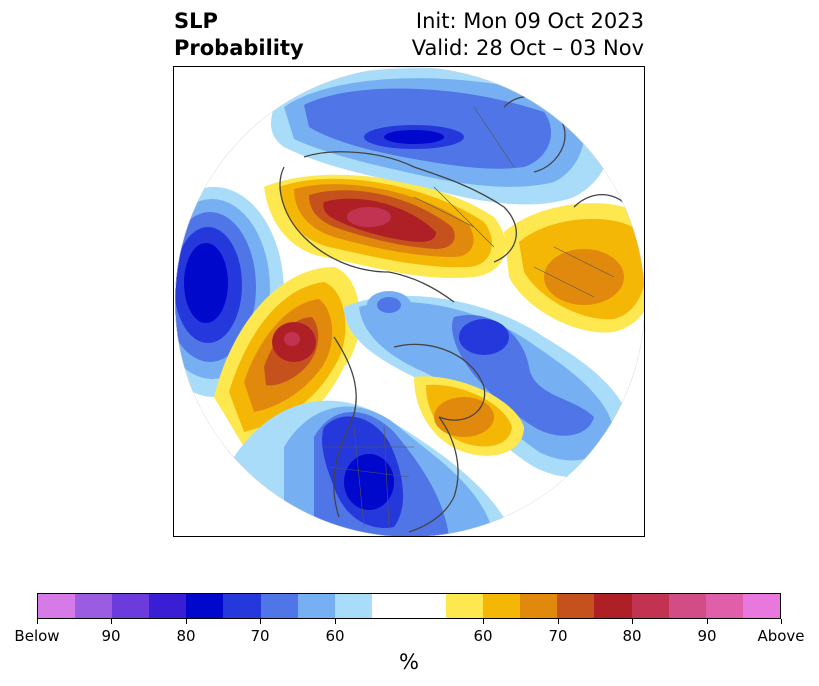 This screenshot has height=686, width=819. What do you see at coordinates (781, 636) in the screenshot?
I see `colorbar-tick-label: Above` at bounding box center [781, 636].